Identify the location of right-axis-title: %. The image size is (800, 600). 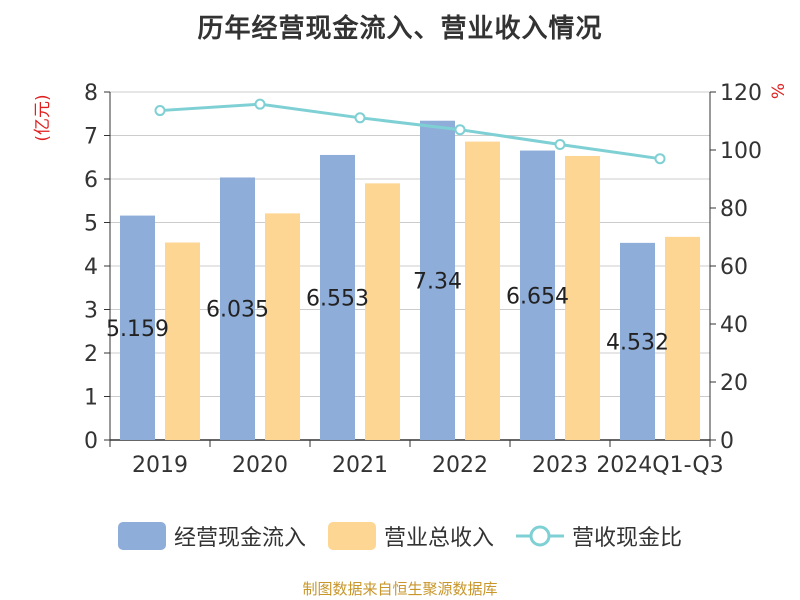
(779, 91).